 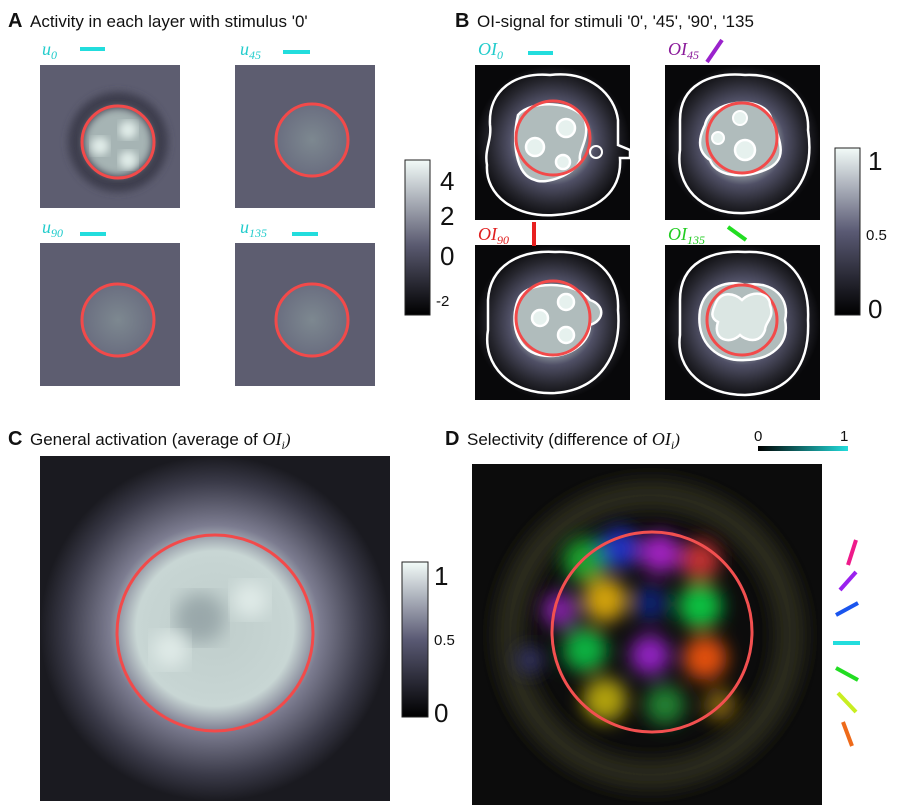 I want to click on image-labels-b: OI0 OI45 OI90 OI135, so click(x=613, y=142).